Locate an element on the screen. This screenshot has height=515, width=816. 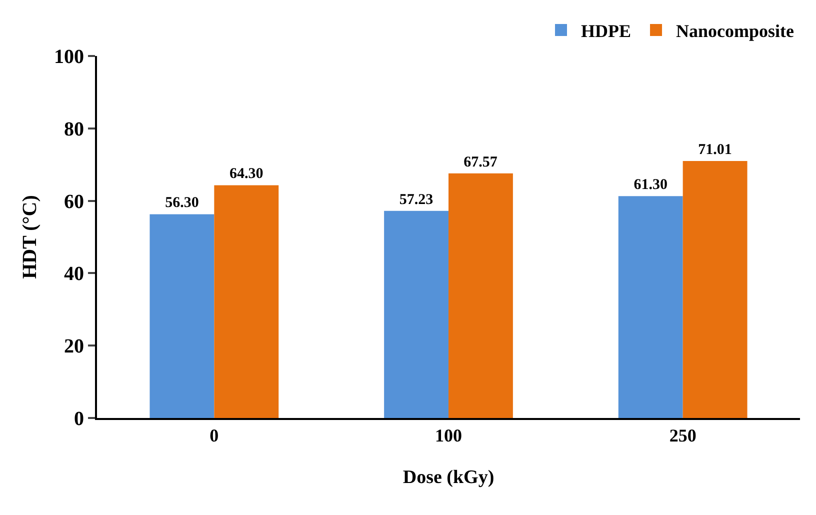
y-tick-label: 40 is located at coordinates (74, 274).